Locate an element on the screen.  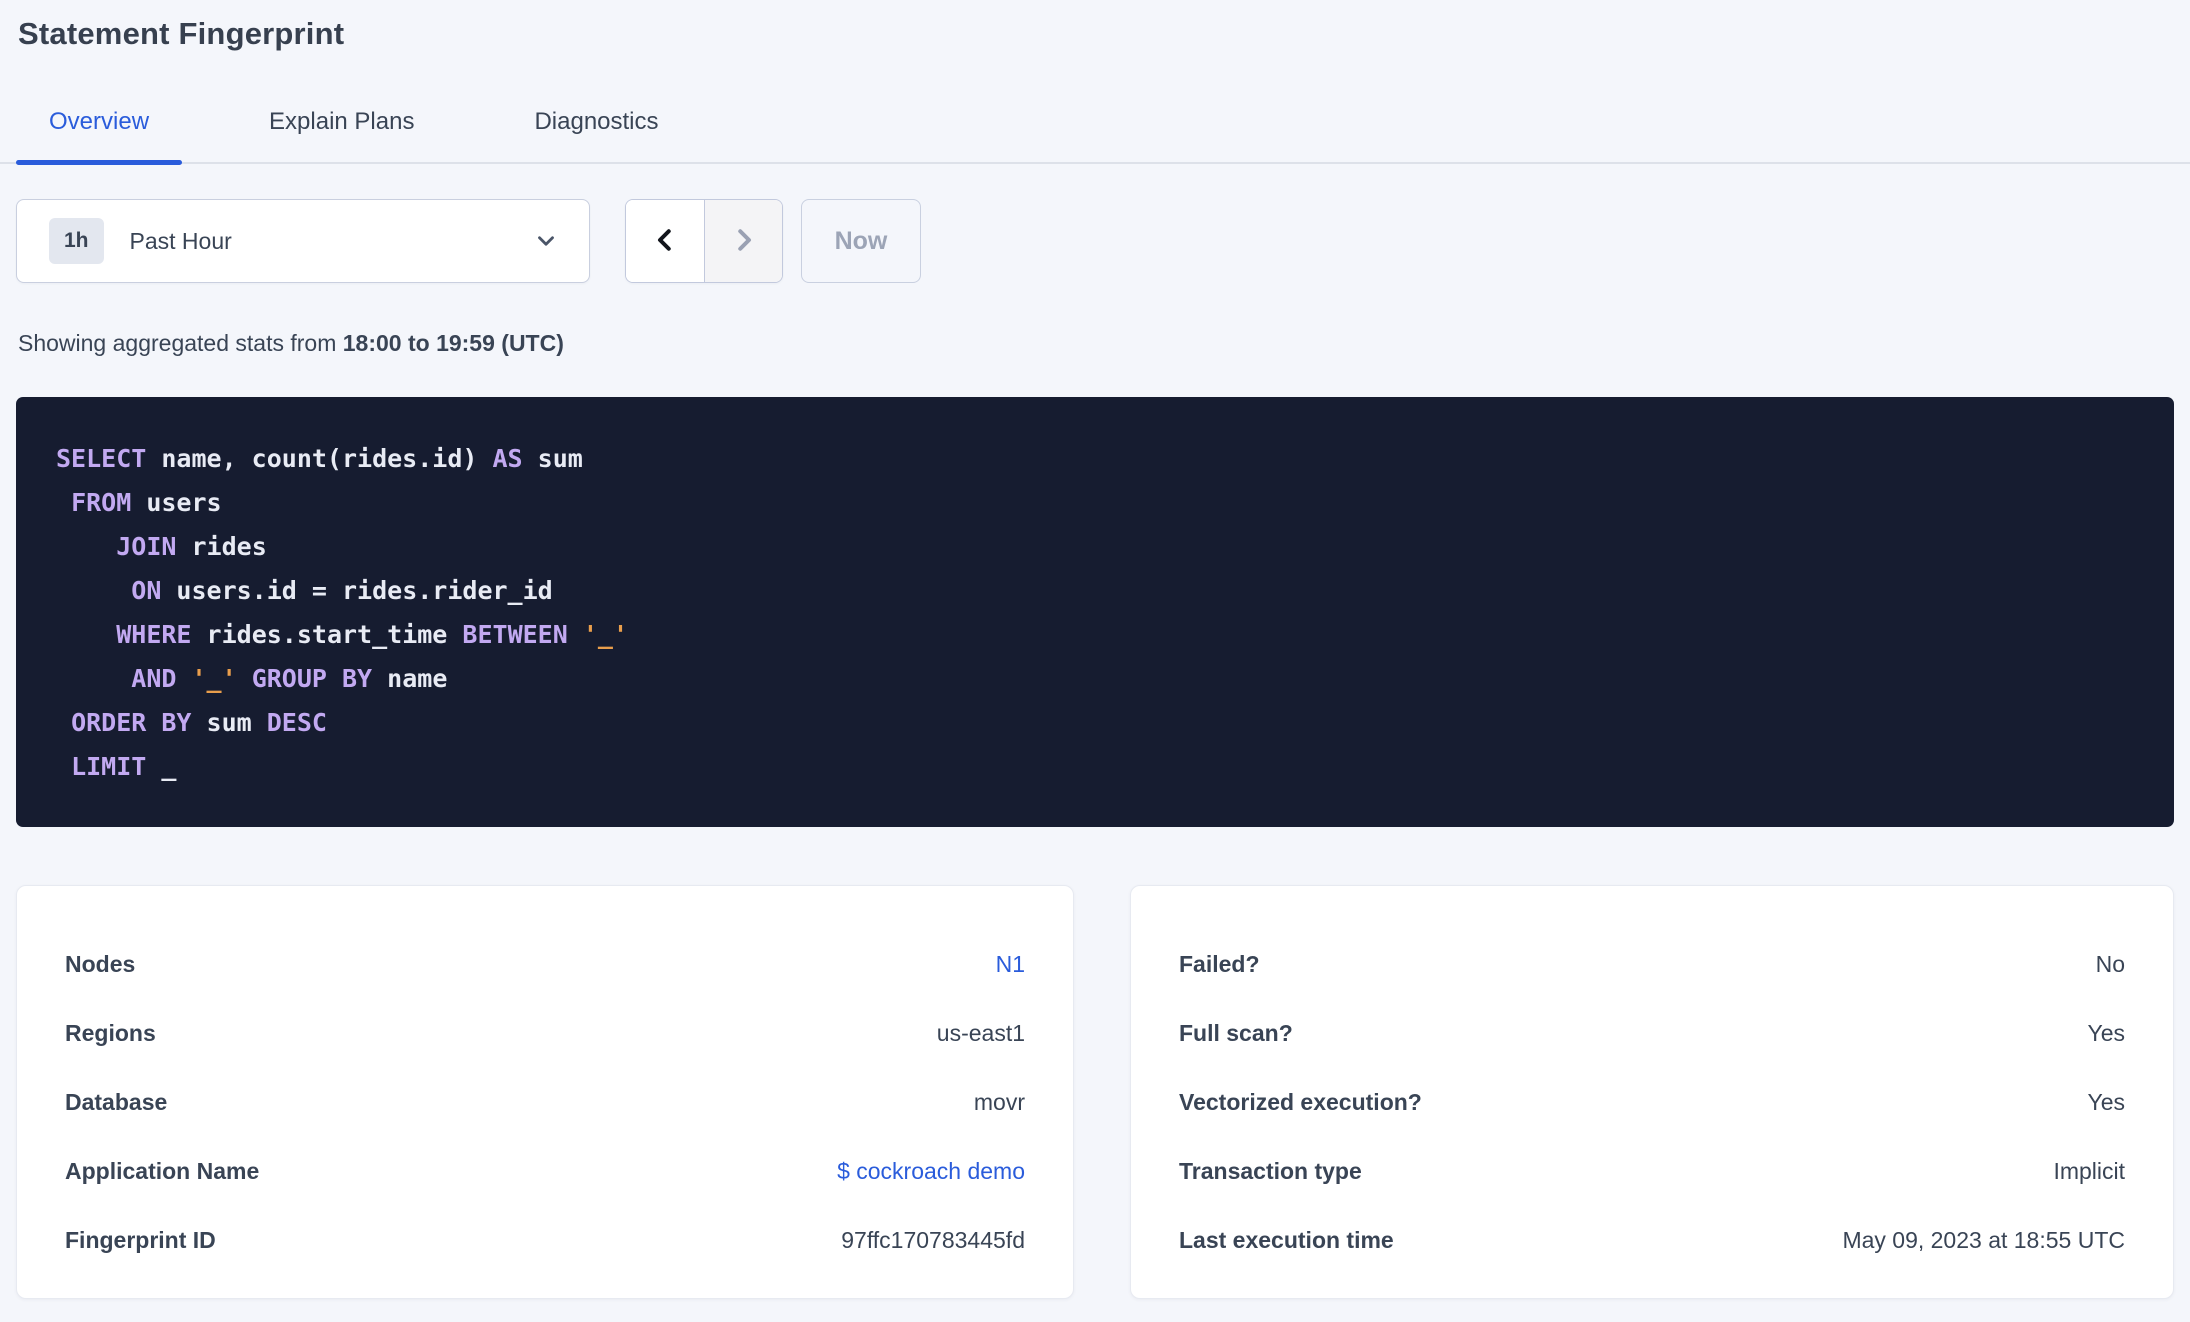
info-row-transaction-type: Transaction type Implicit is located at coordinates (1652, 1171).